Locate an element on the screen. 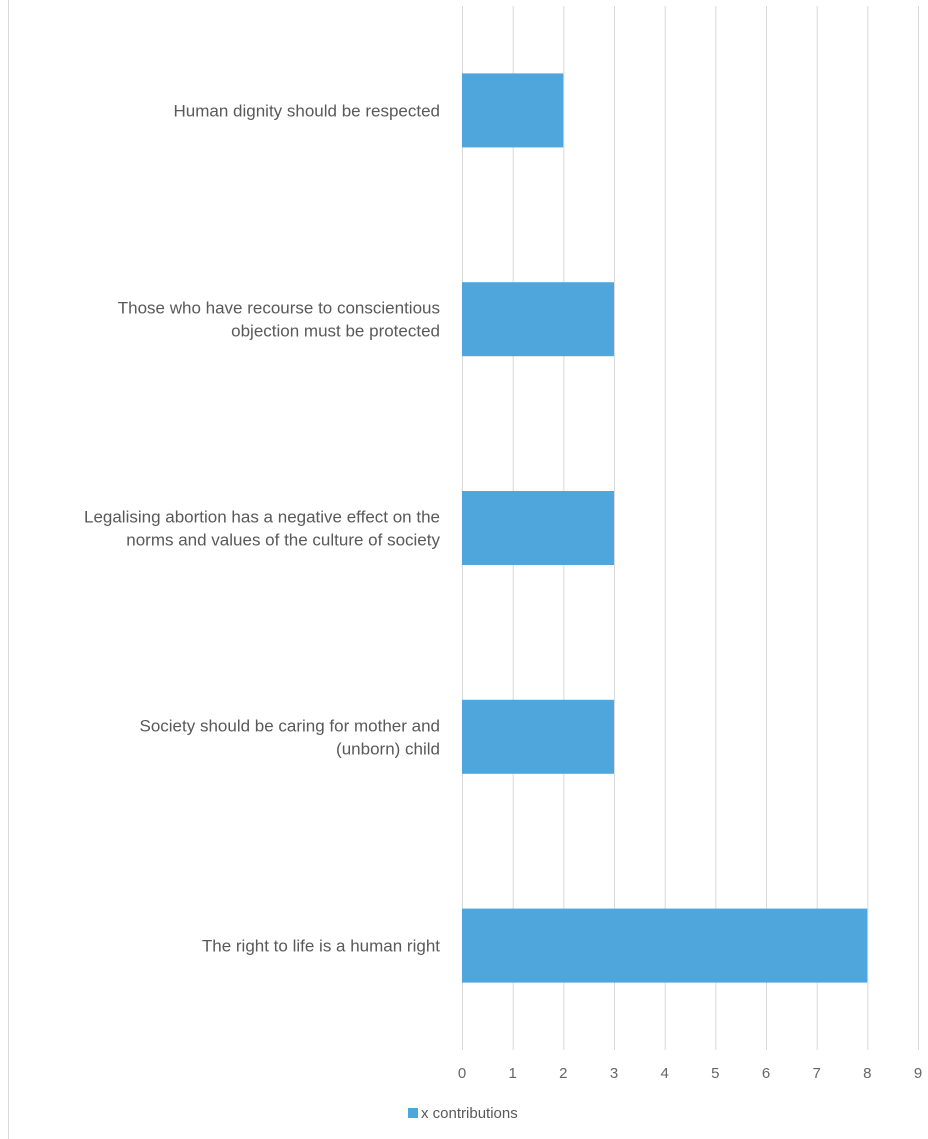 The image size is (928, 1139). x-tick-label: 6 is located at coordinates (766, 1073).